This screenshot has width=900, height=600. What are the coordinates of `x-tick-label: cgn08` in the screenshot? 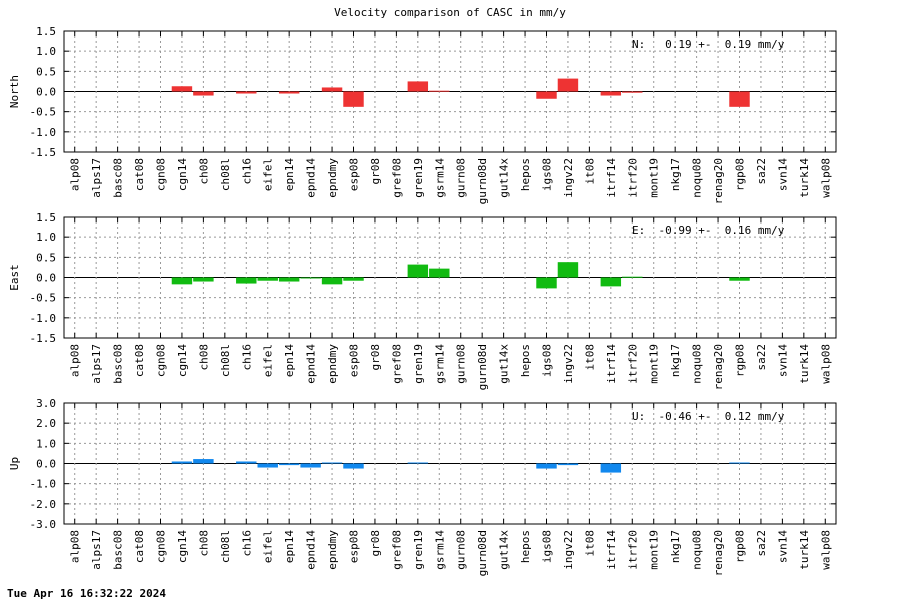 It's located at (161, 174).